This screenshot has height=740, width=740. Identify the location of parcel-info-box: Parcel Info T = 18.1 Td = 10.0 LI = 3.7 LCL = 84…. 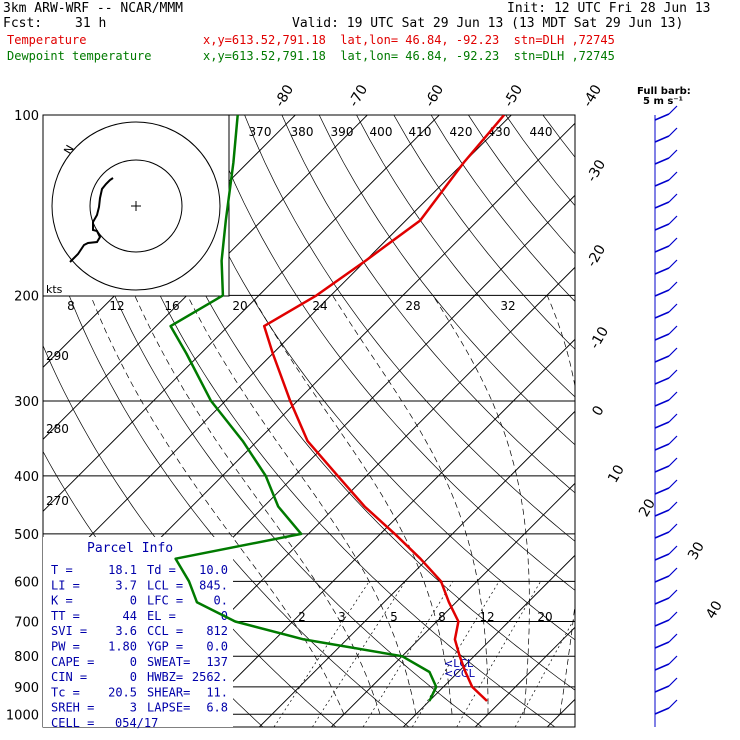
(138, 633).